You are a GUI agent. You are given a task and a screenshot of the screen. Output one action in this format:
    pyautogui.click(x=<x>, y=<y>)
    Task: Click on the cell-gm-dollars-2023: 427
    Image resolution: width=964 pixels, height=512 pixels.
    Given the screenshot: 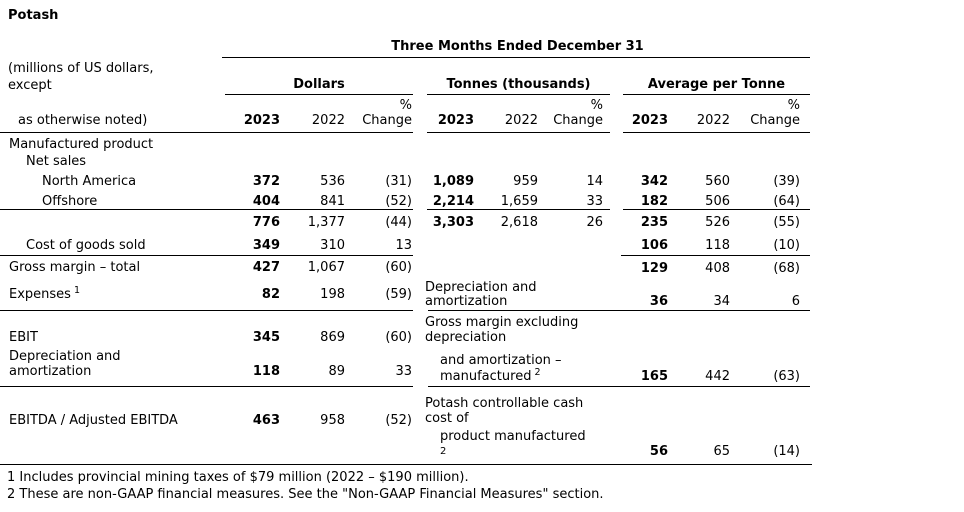 What is the action you would take?
    pyautogui.click(x=266, y=267)
    